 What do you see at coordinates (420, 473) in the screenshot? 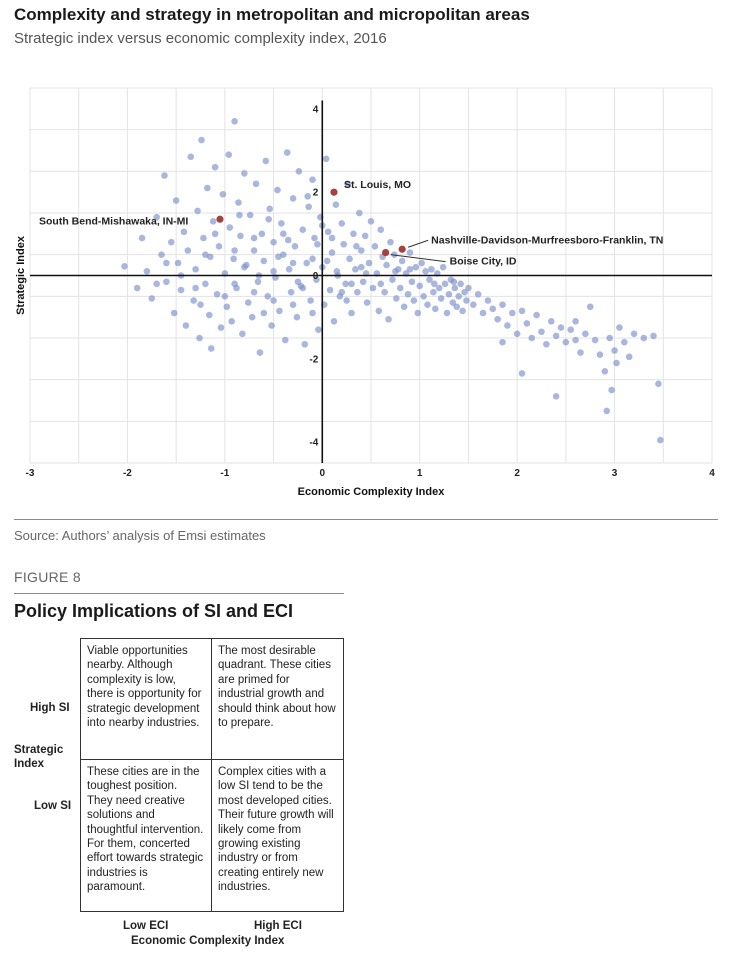
I see `x-tick-label: 1` at bounding box center [420, 473].